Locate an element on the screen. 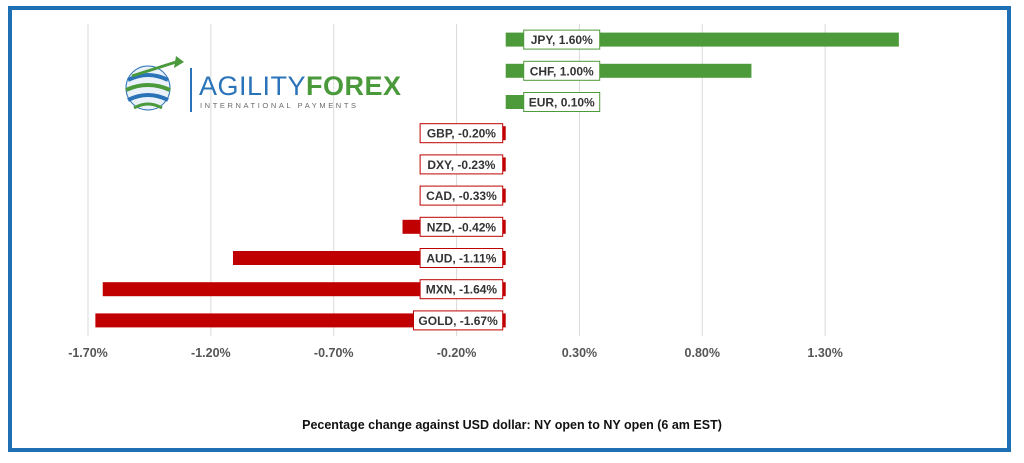 The image size is (1024, 463). x-tick-label: -1.20% is located at coordinates (211, 353).